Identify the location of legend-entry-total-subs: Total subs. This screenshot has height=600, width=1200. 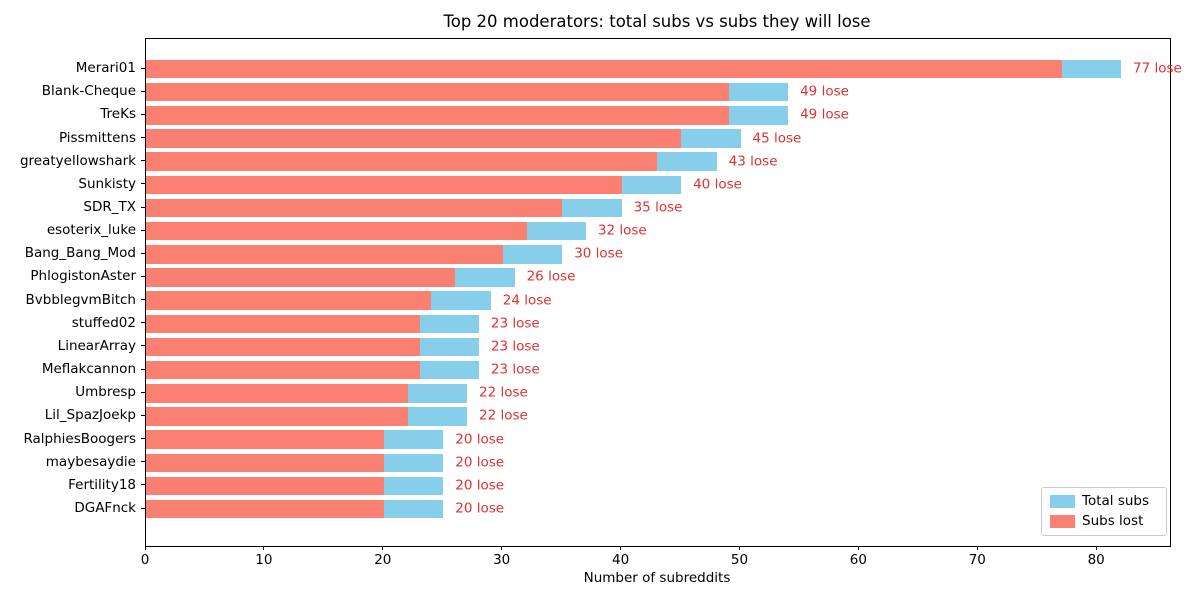
(1104, 501).